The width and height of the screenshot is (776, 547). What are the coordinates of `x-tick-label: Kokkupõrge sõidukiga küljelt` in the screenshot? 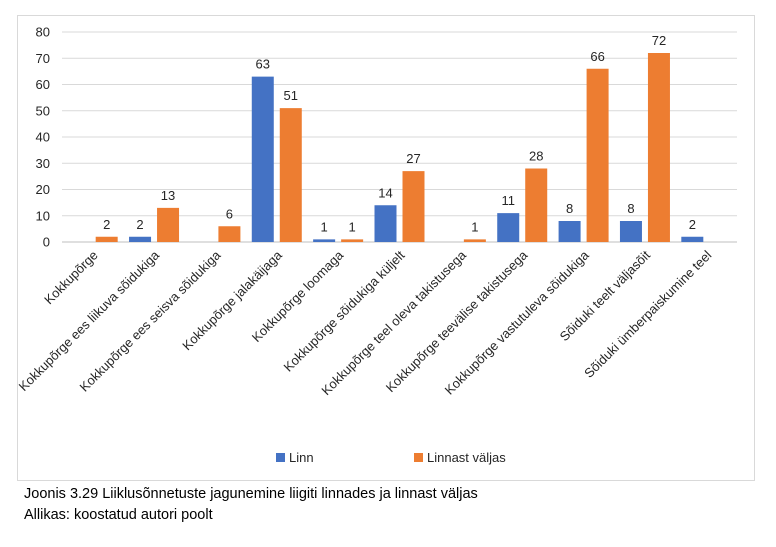 It's located at (343, 310).